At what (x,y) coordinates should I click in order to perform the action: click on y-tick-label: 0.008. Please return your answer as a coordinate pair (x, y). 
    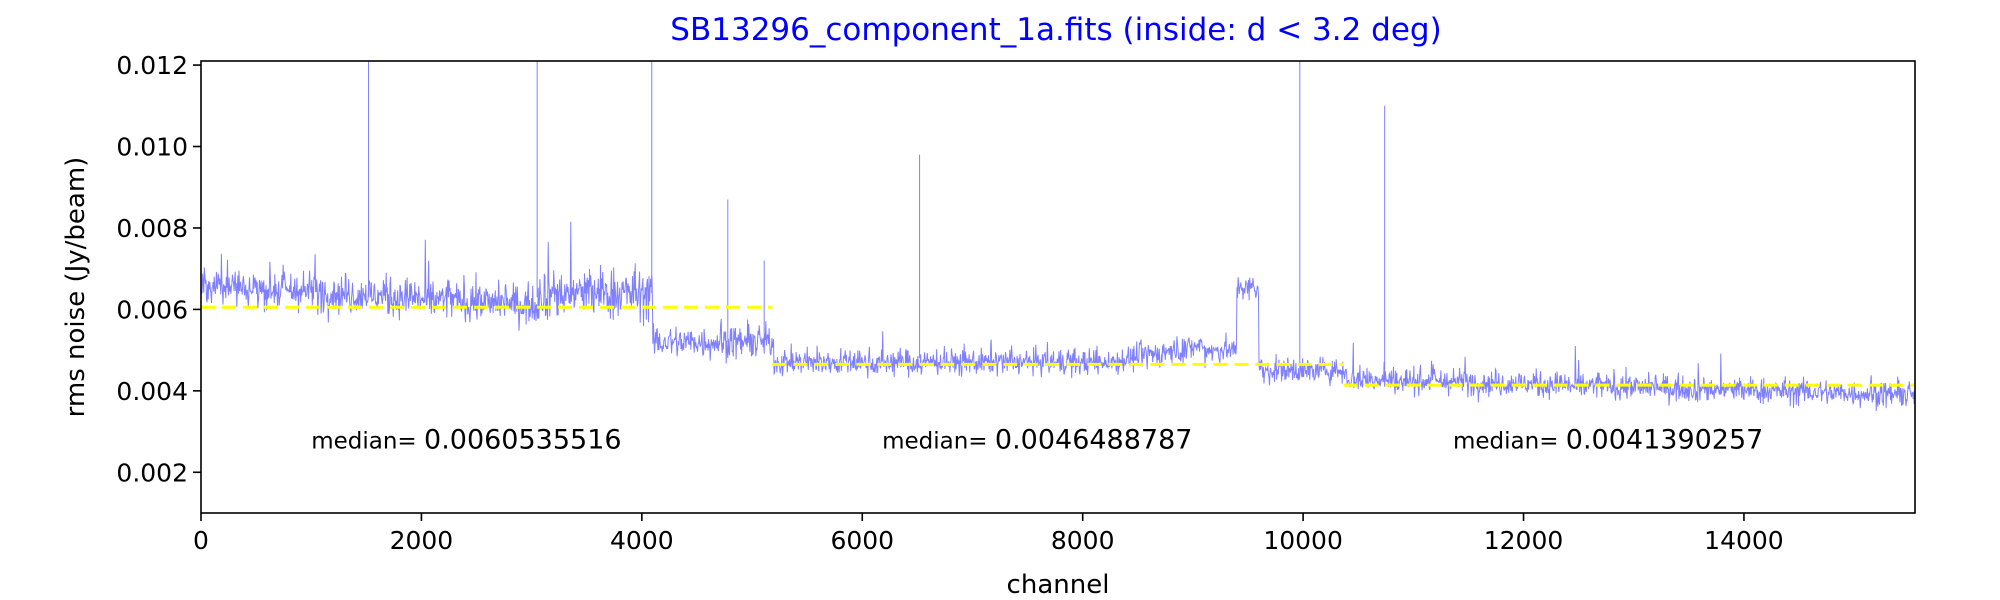
    Looking at the image, I should click on (152, 228).